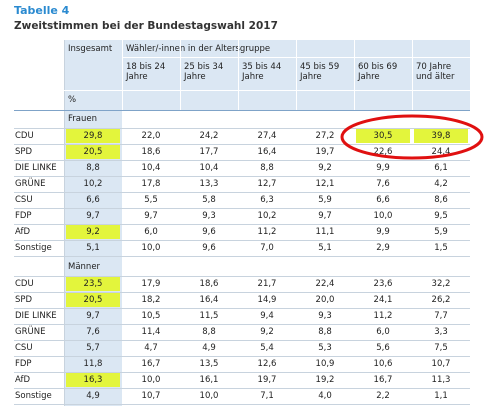  What do you see at coordinates (93, 200) in the screenshot?
I see `value-cell: 6,6` at bounding box center [93, 200].